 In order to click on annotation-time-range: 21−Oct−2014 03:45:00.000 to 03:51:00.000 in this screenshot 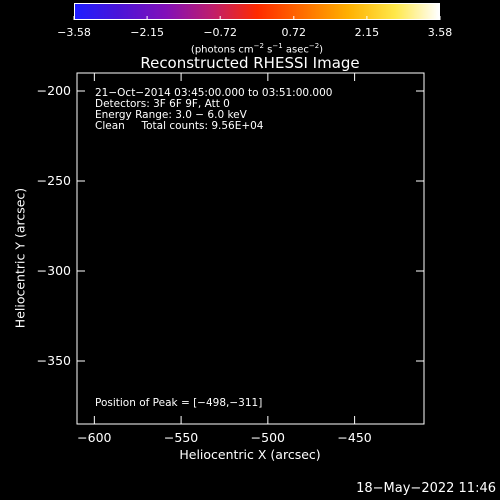, I will do `click(214, 93)`.